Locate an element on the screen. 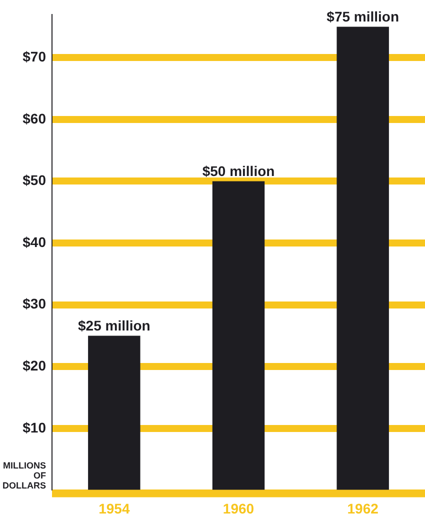 The width and height of the screenshot is (425, 531). y-tick-label: $70 is located at coordinates (34, 56).